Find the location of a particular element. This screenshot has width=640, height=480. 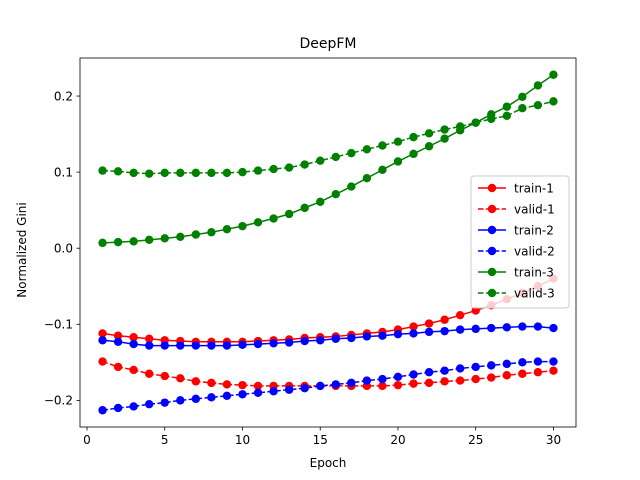

legend-label-valid-3: valid-3 is located at coordinates (534, 293).